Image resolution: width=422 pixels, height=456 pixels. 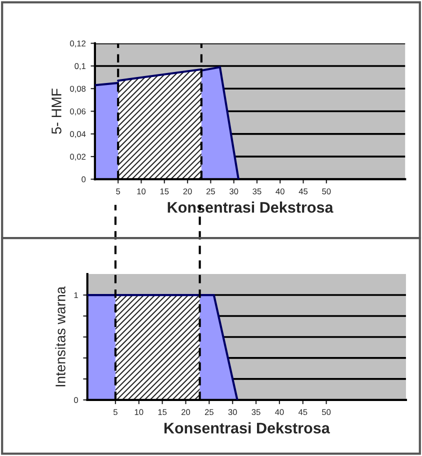 I want to click on y-tick-label: 1, so click(x=76, y=295).